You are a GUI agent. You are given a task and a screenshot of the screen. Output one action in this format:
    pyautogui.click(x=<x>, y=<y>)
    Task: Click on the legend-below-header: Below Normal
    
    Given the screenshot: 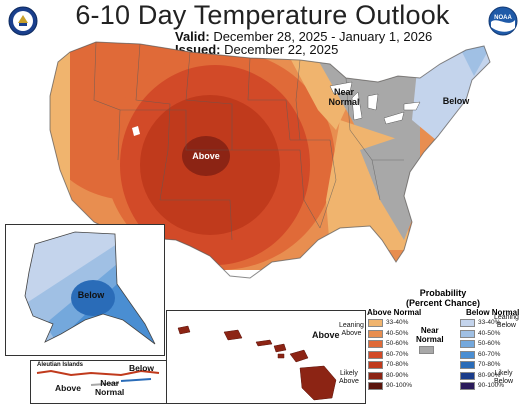 What is the action you would take?
    pyautogui.click(x=493, y=312)
    